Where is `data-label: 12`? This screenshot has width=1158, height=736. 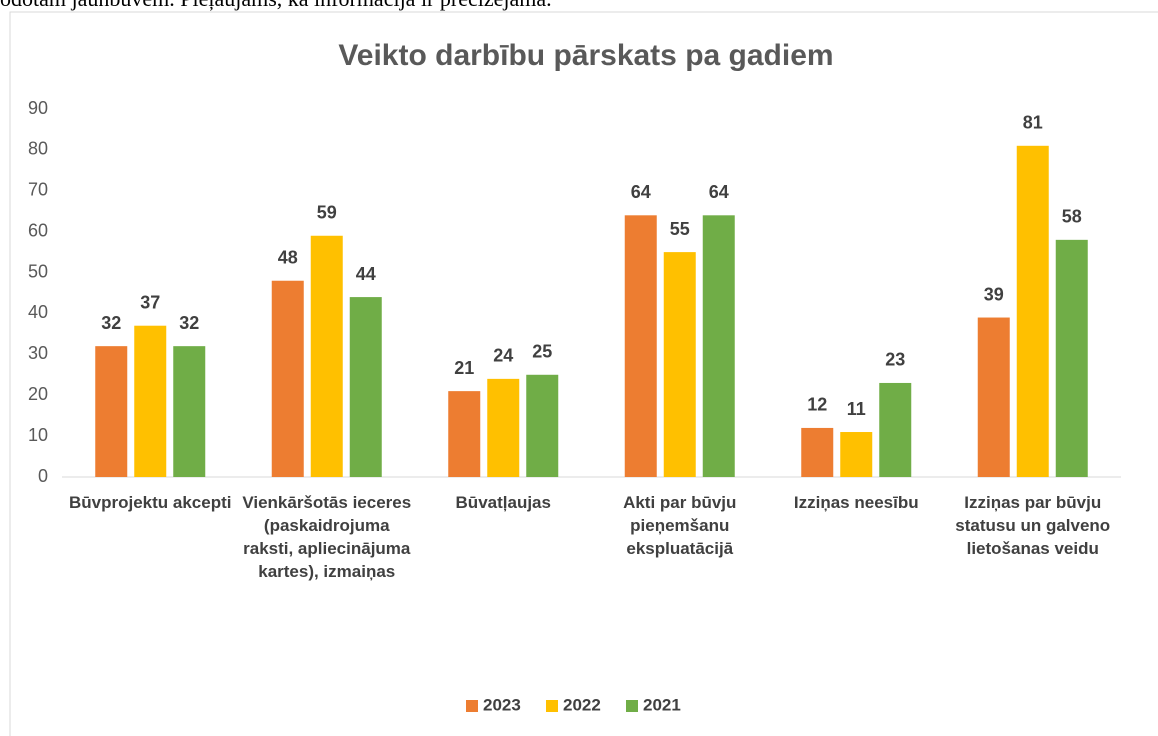
data-label: 12 is located at coordinates (817, 405).